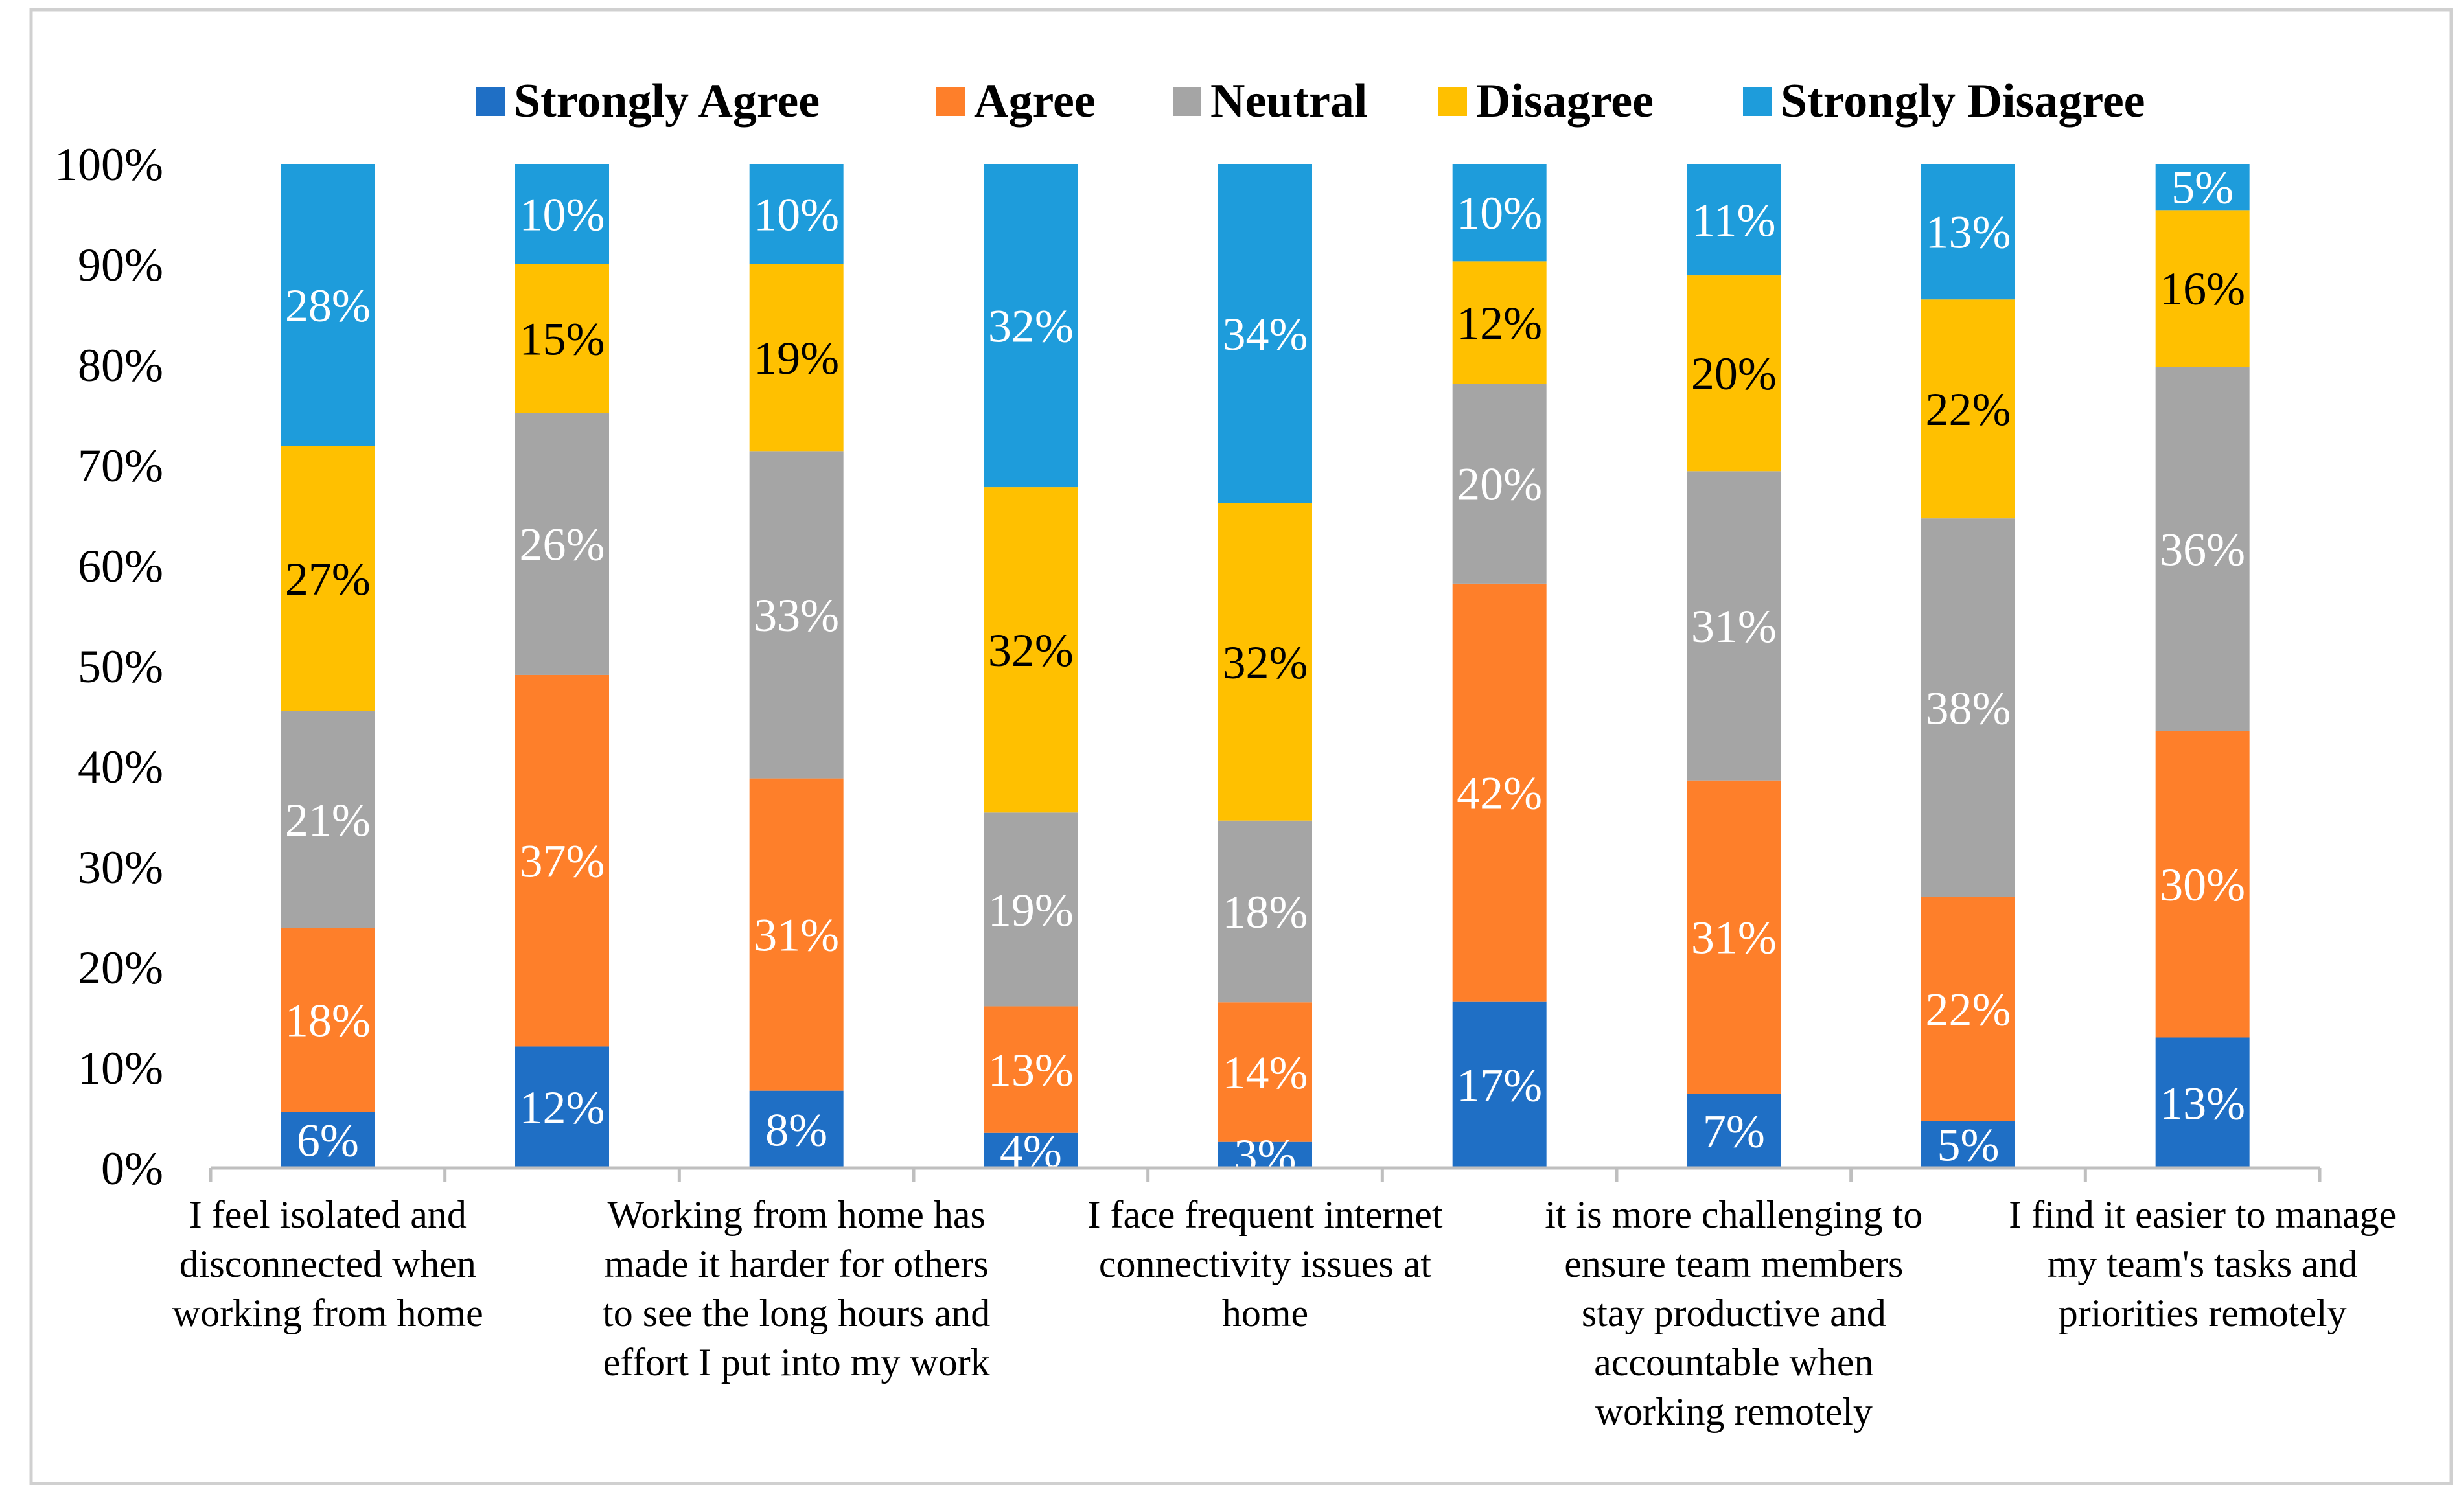 This screenshot has height=1512, width=2459. Describe the element at coordinates (667, 101) in the screenshot. I see `legend-label: Strongly Agree` at that location.